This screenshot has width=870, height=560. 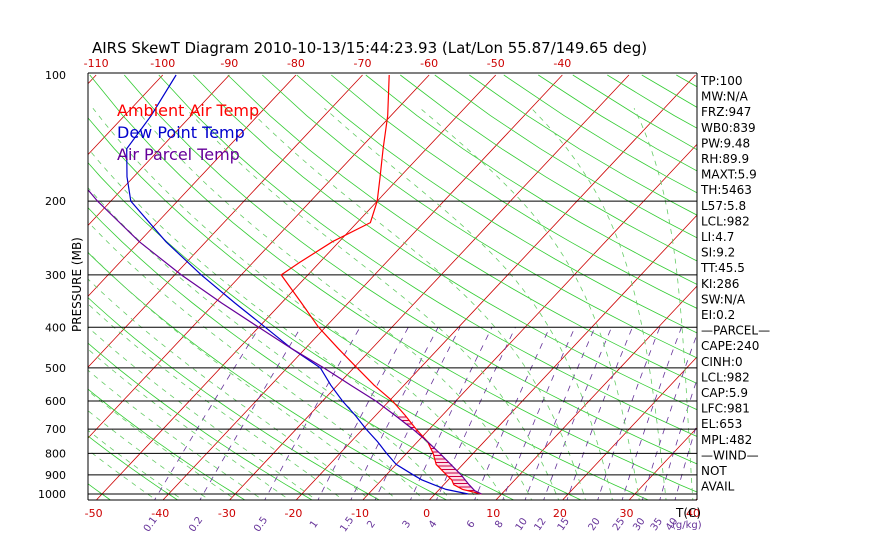 What do you see at coordinates (721, 424) in the screenshot?
I see `index-label: EL:653` at bounding box center [721, 424].